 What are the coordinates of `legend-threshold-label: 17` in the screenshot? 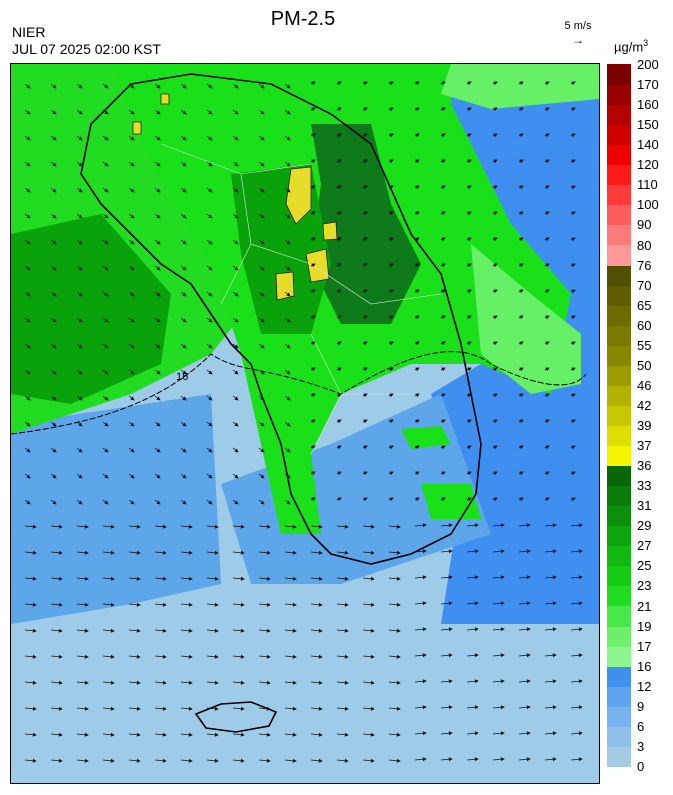 It's located at (644, 646).